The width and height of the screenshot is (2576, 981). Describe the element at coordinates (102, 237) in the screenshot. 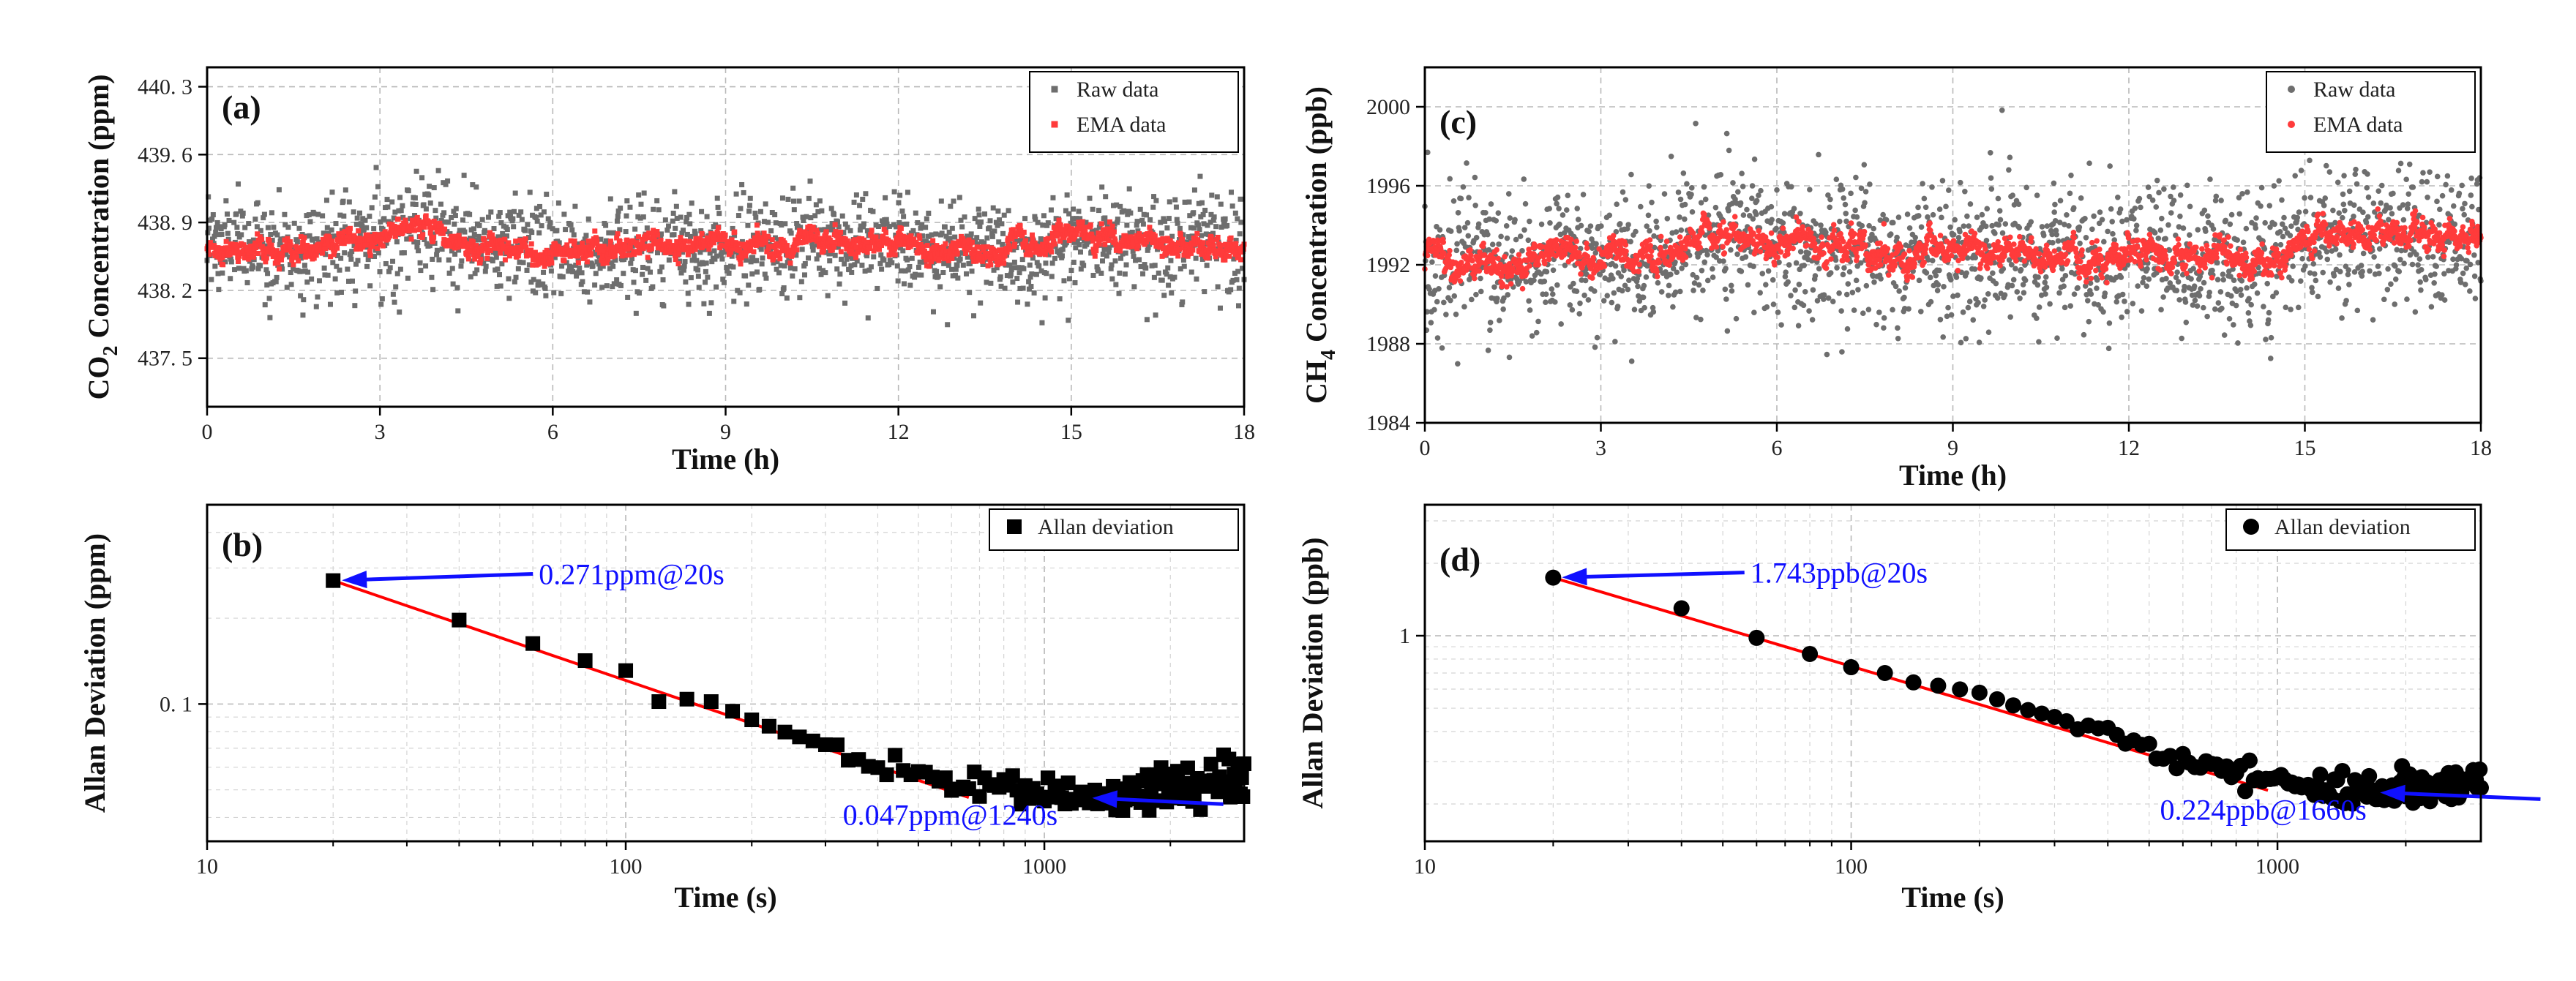

I see `y-axis-label: CO2 Concentration (ppm)` at that location.